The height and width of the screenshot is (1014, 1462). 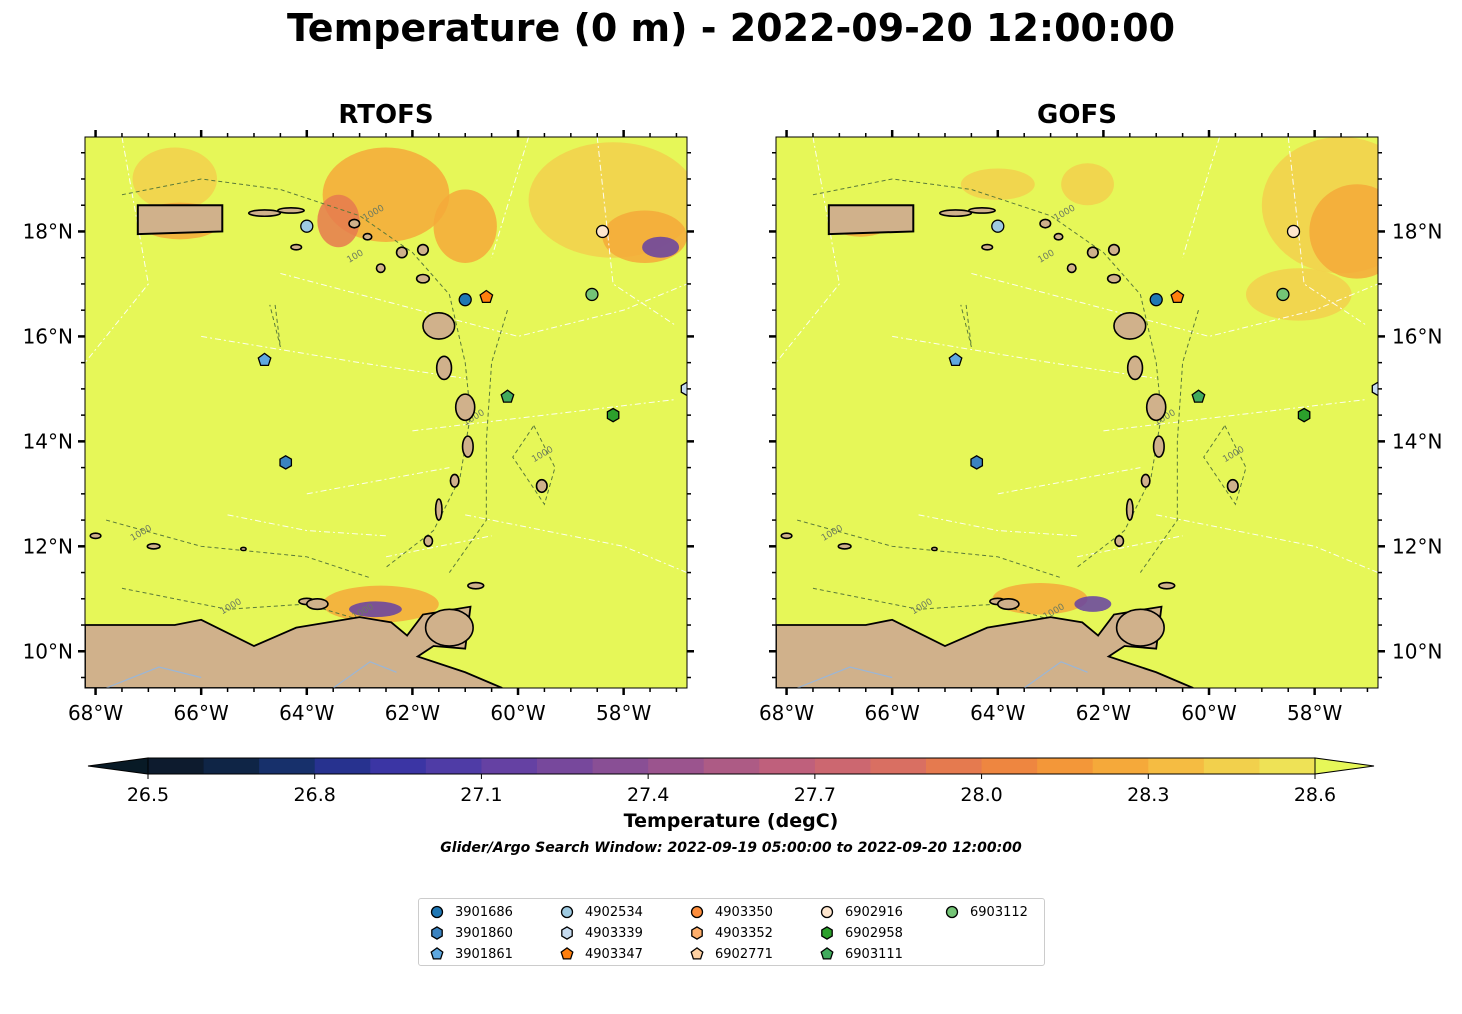 What do you see at coordinates (201, 713) in the screenshot?
I see `lon-tick-label: 66°W` at bounding box center [201, 713].